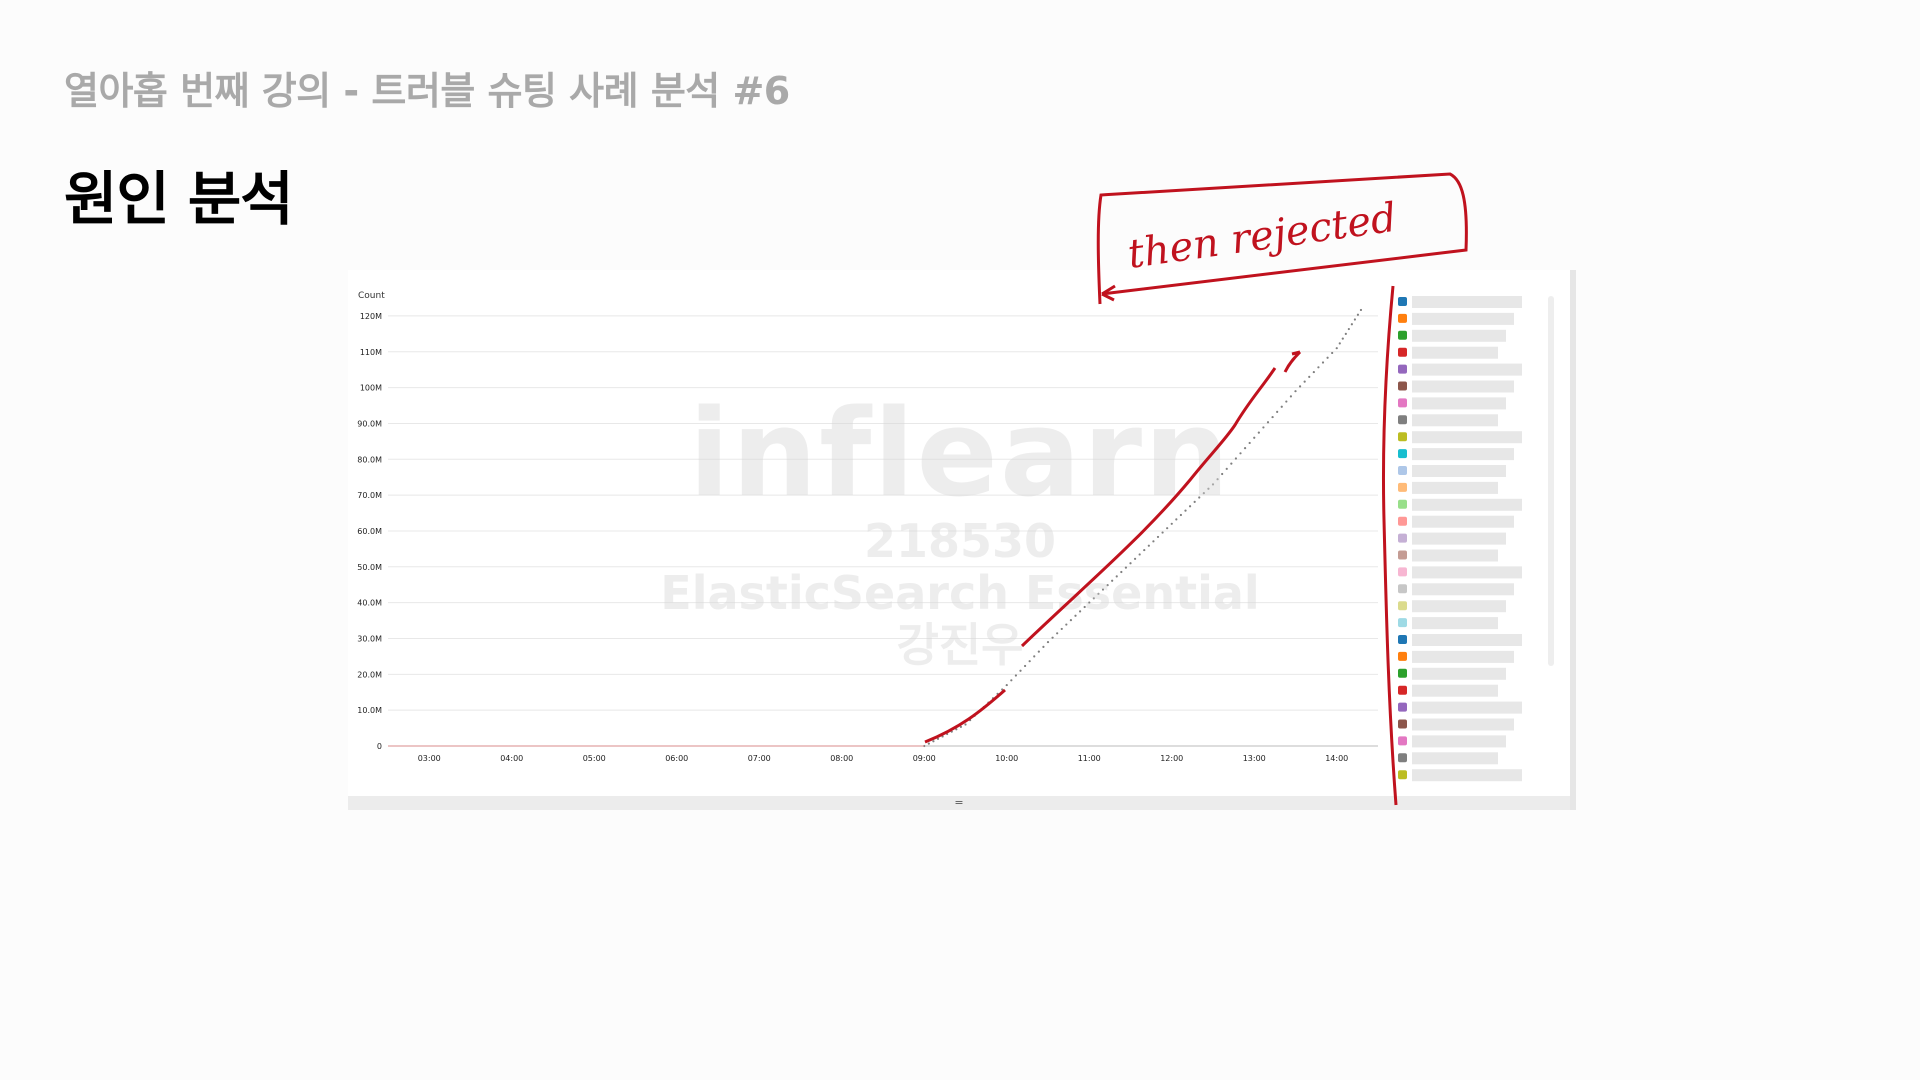 The height and width of the screenshot is (1080, 1920). I want to click on y-tick-label: 90.0M, so click(369, 423).